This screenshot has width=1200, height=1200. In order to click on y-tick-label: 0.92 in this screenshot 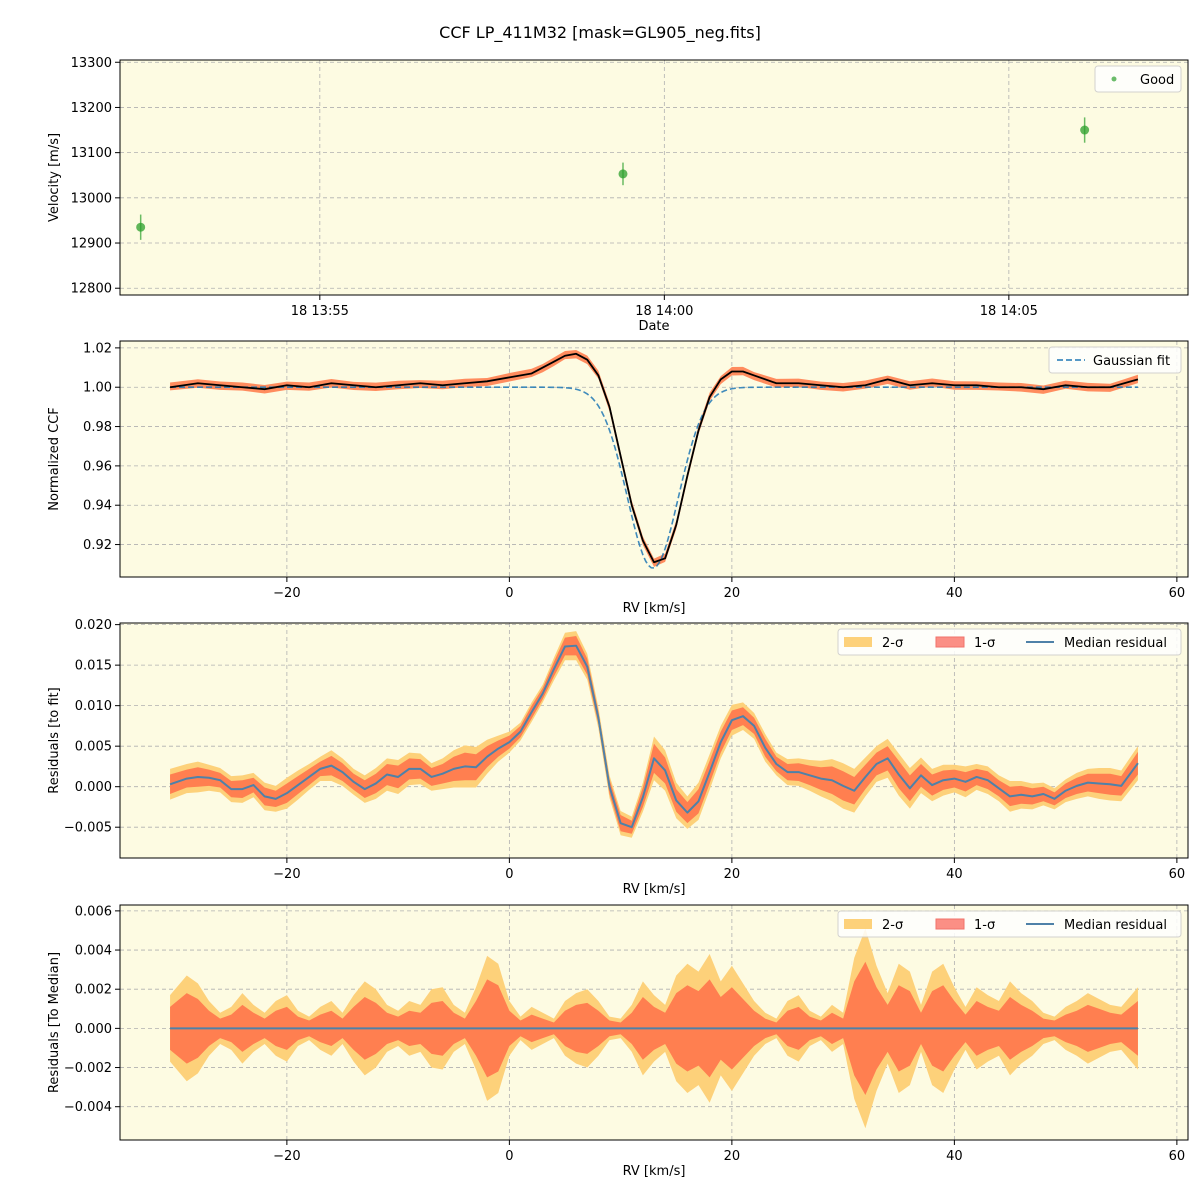, I will do `click(97, 545)`.